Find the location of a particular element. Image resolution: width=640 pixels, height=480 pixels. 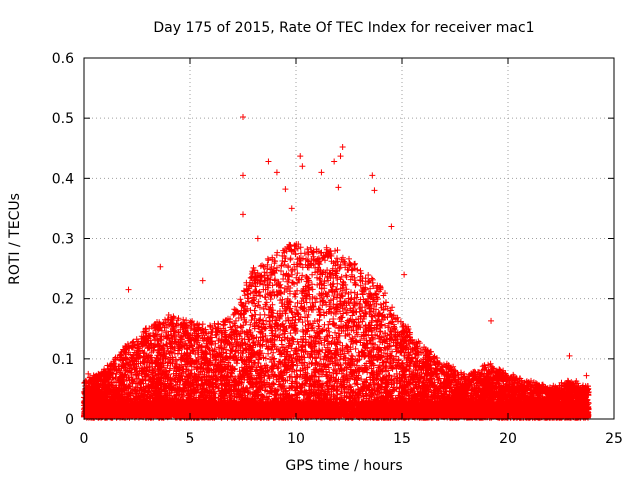

y-axis-label: ROTI / TECUs is located at coordinates (15, 239).